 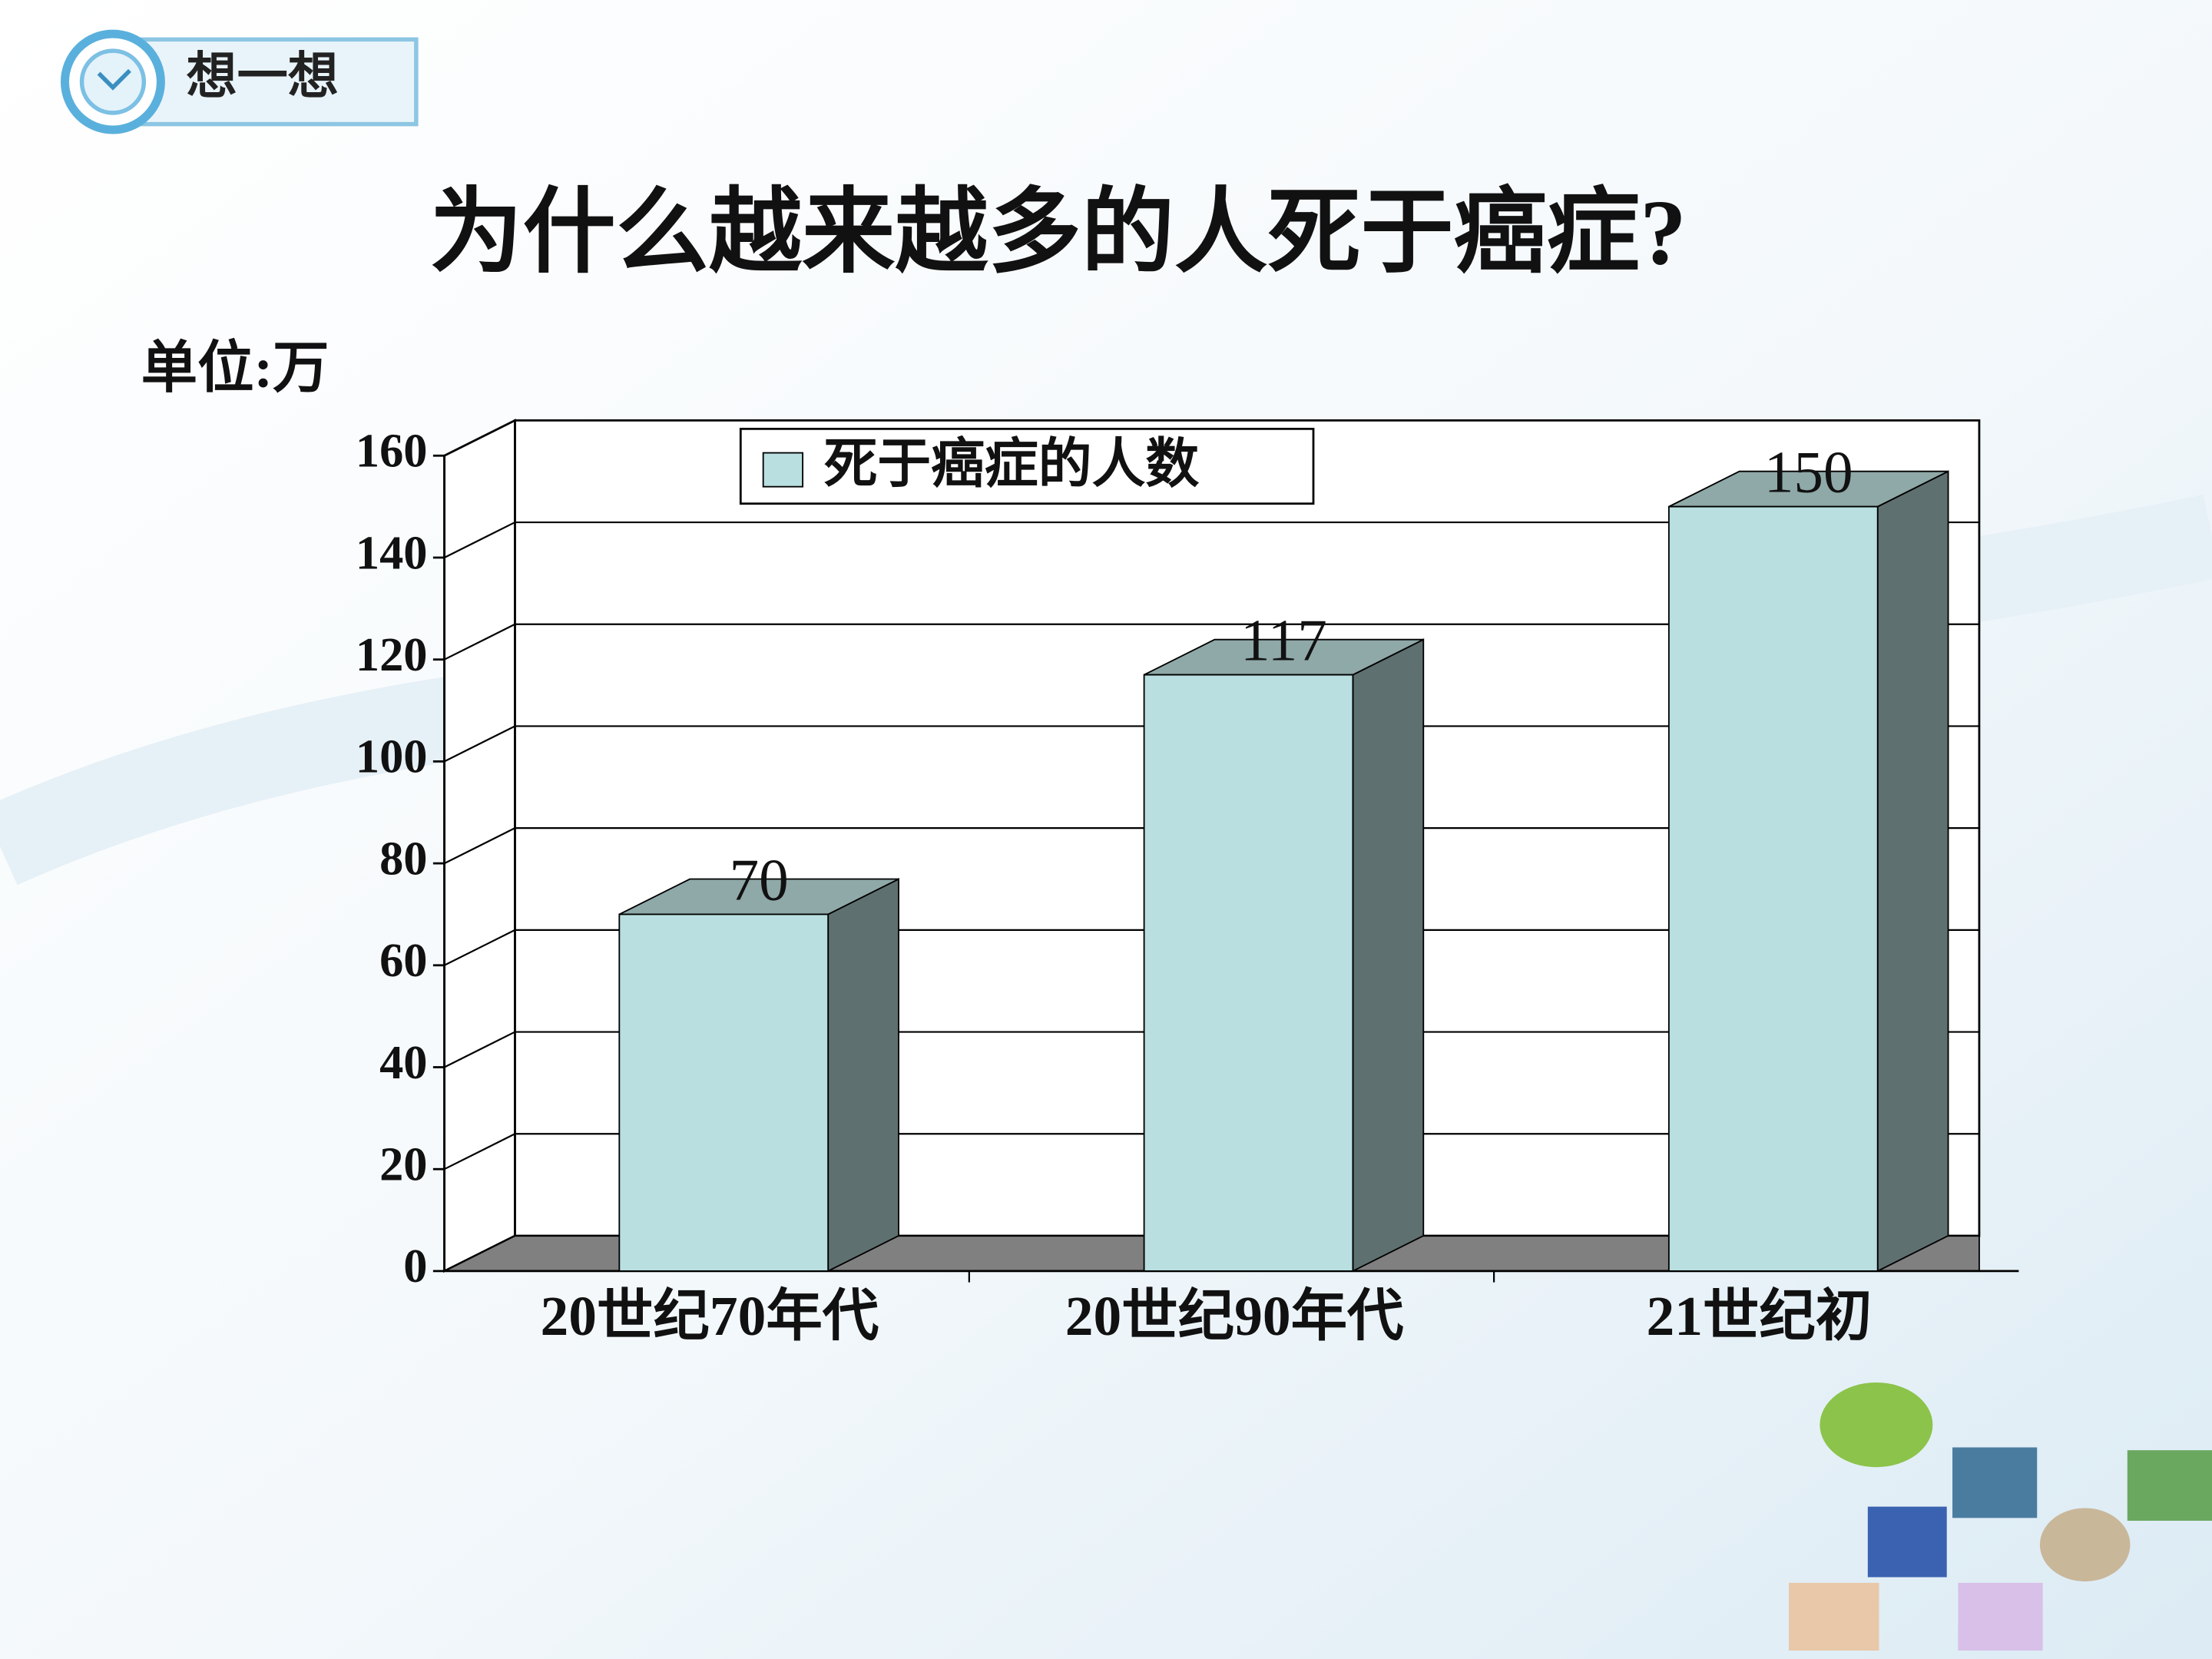 What do you see at coordinates (262, 77) in the screenshot?
I see `header-label: 想一想` at bounding box center [262, 77].